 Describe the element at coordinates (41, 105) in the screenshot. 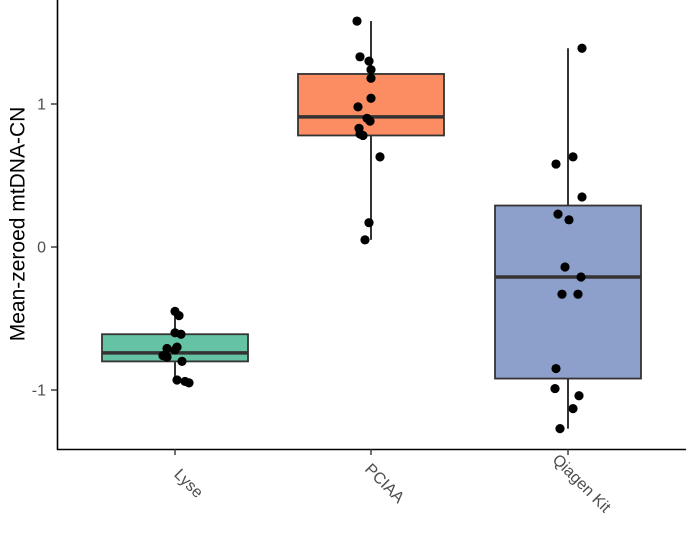

I see `y-tick-label: 1` at that location.